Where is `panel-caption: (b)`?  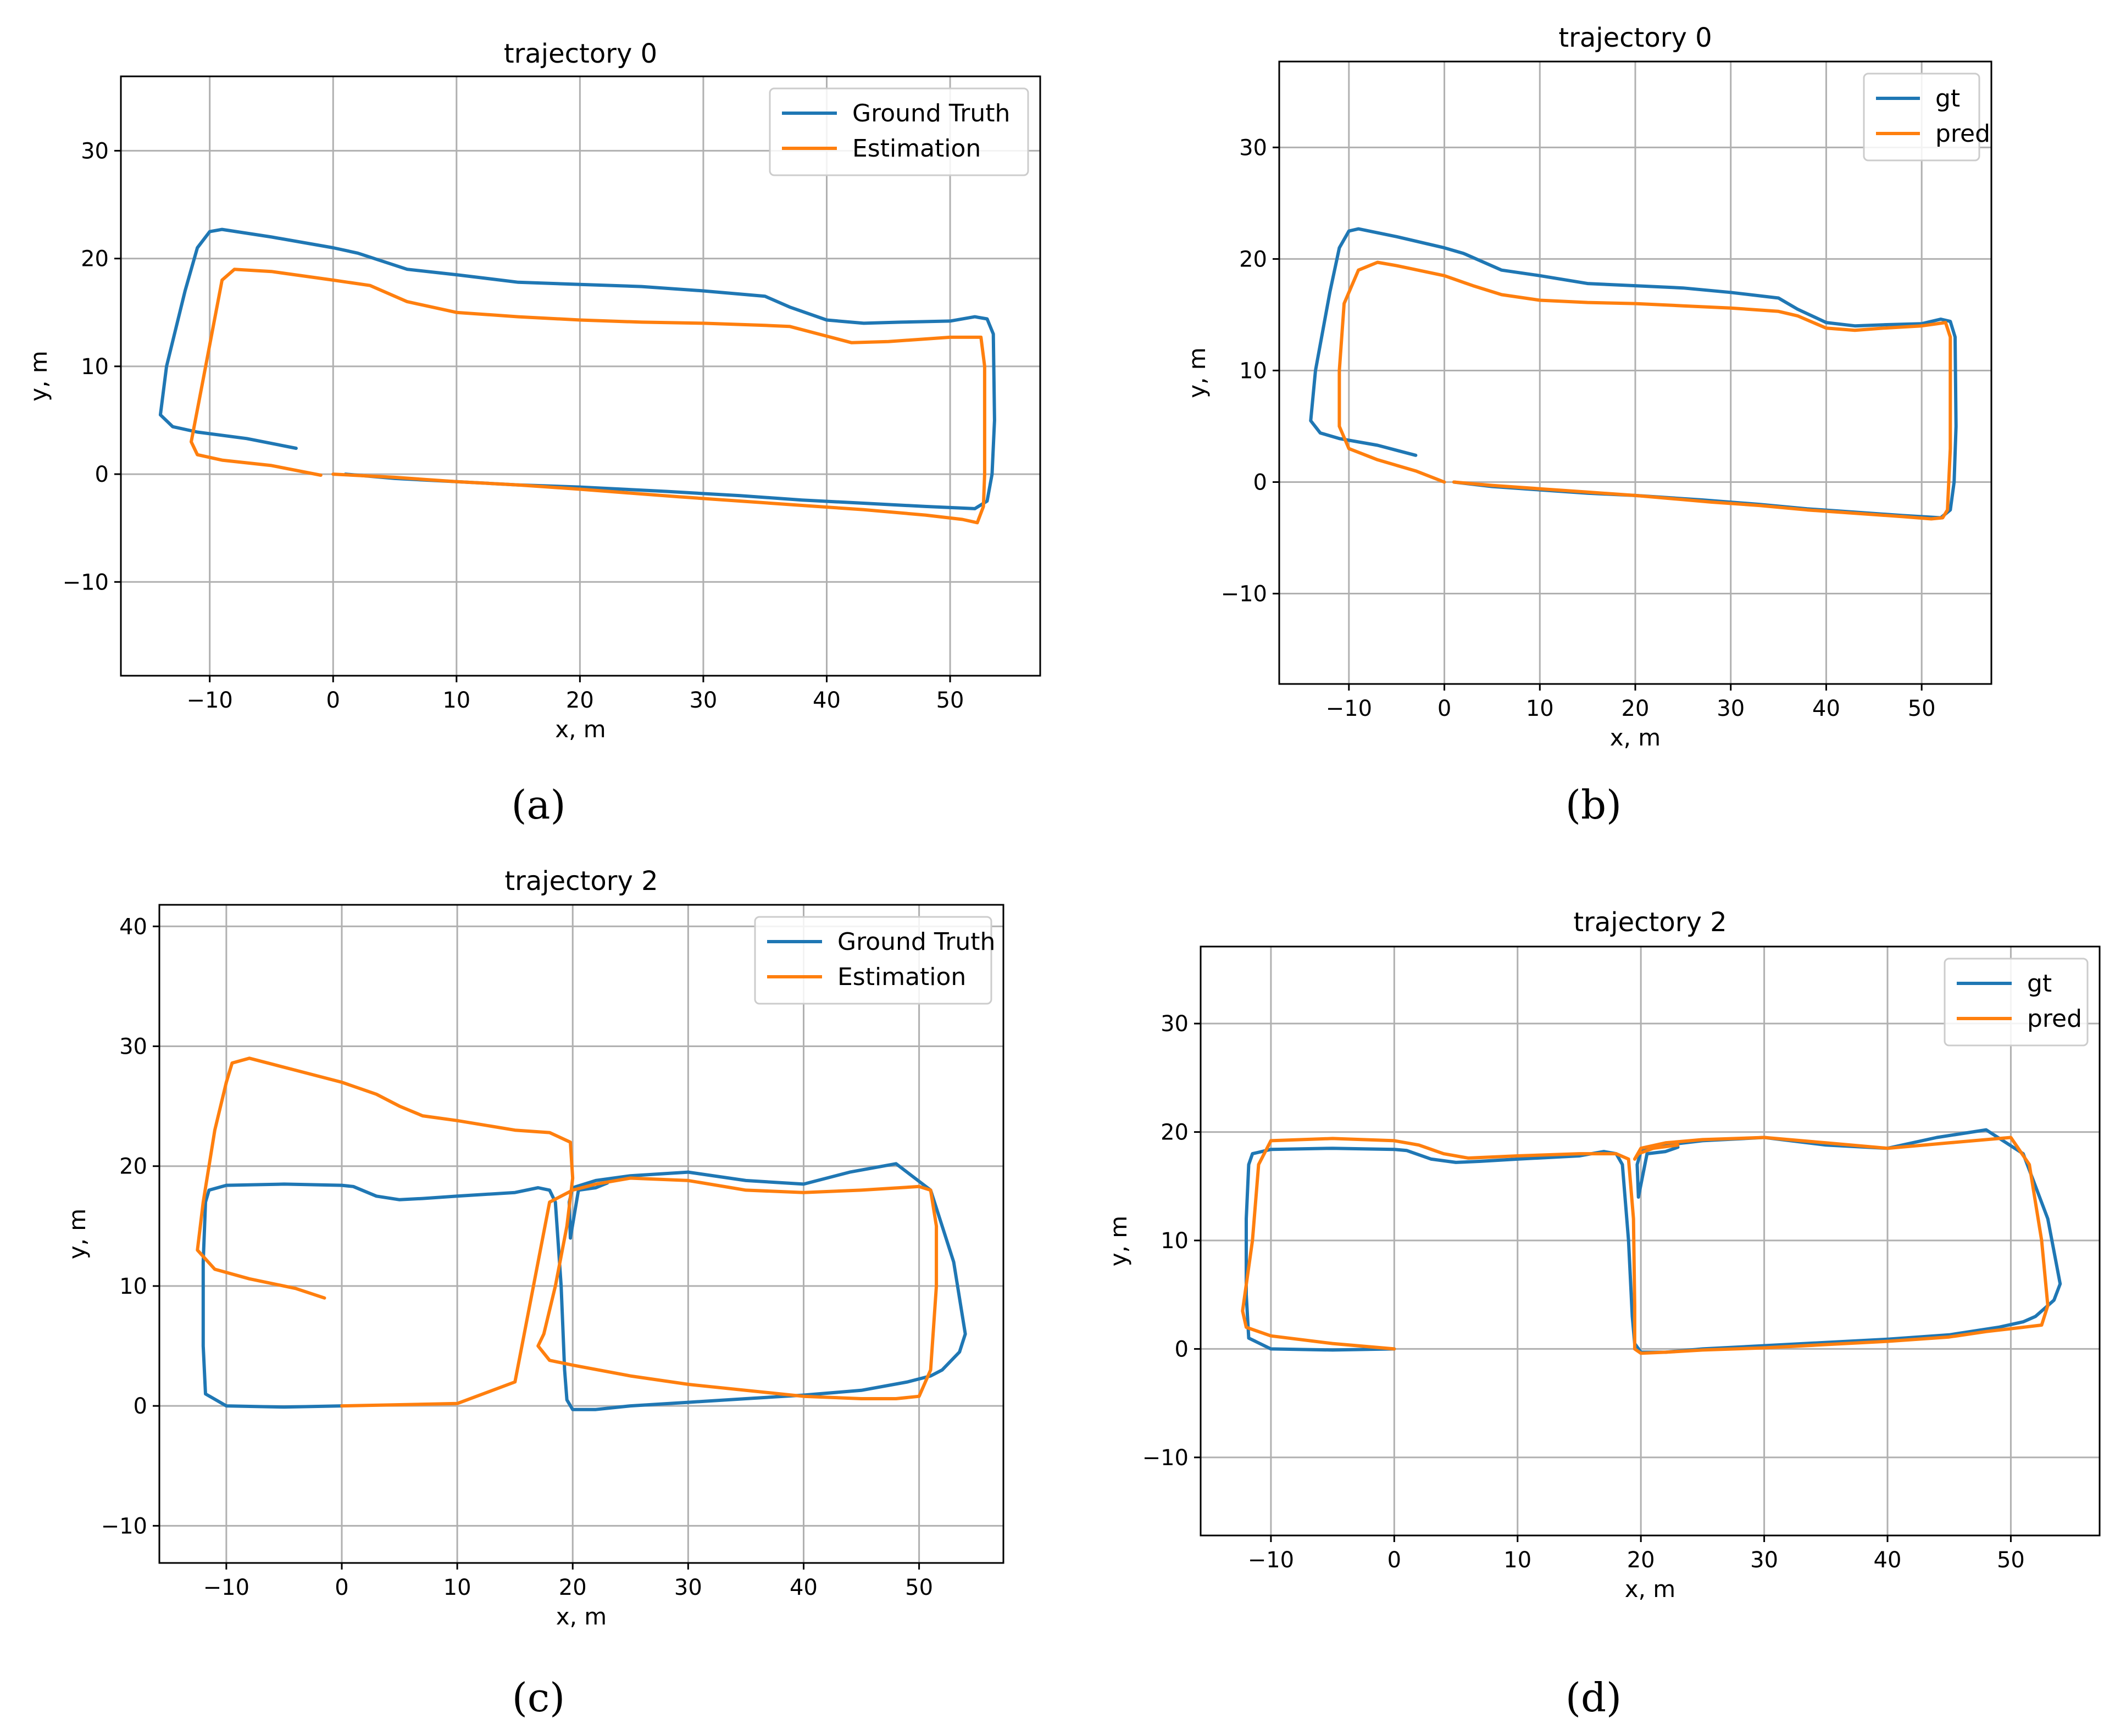 panel-caption: (b) is located at coordinates (1594, 805).